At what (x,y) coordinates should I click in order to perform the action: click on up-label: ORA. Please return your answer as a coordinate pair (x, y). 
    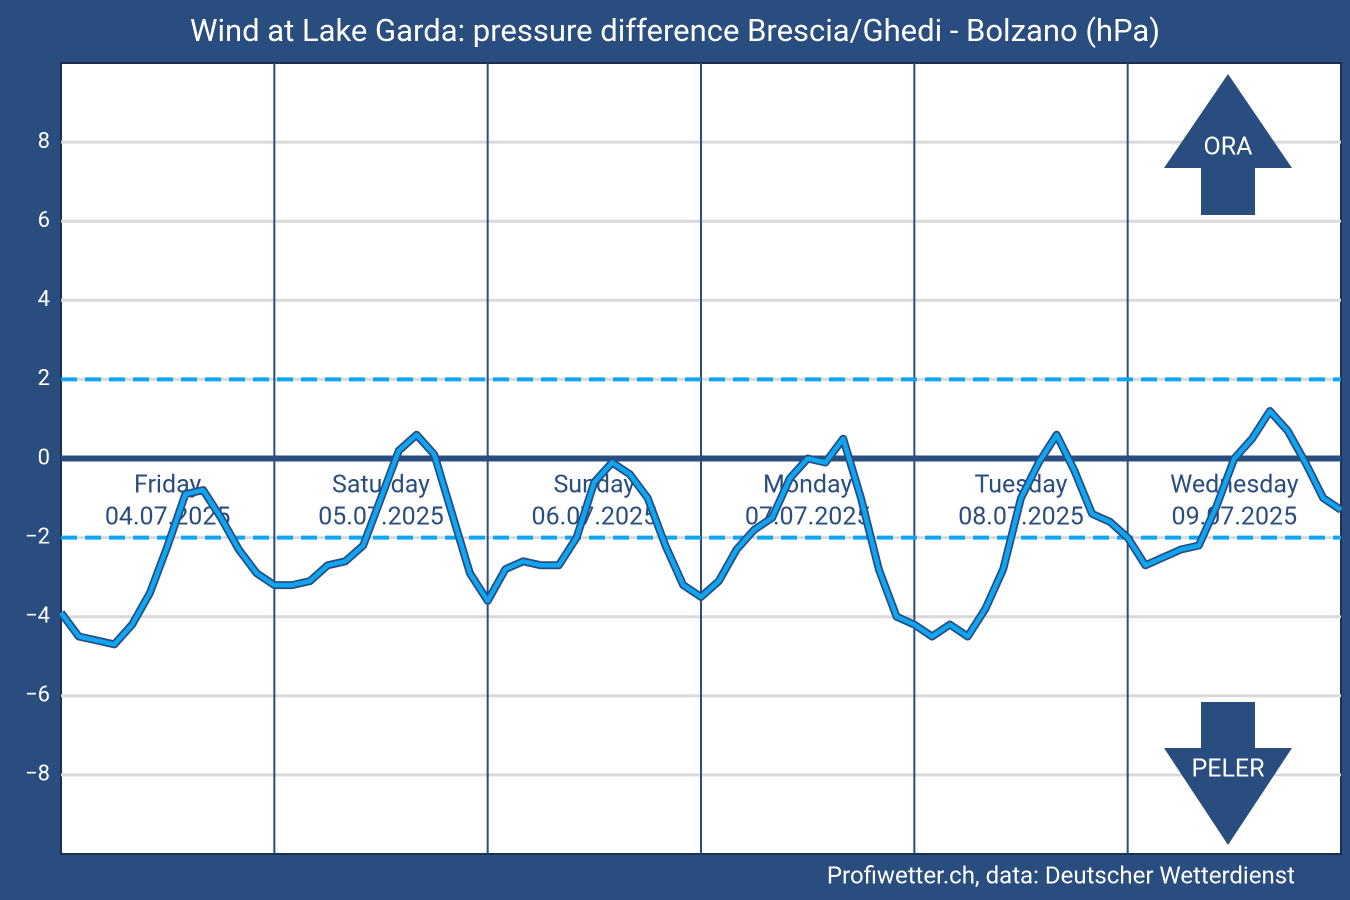
    Looking at the image, I should click on (1228, 147).